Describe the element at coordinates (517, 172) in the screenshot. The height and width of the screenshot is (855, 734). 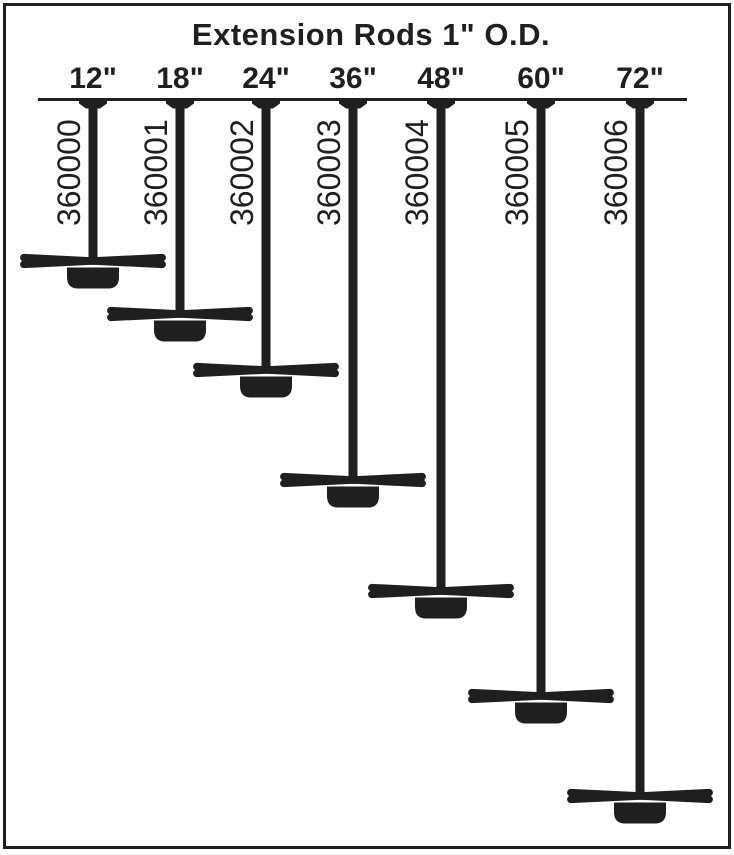
I see `part-number-label: 360005` at that location.